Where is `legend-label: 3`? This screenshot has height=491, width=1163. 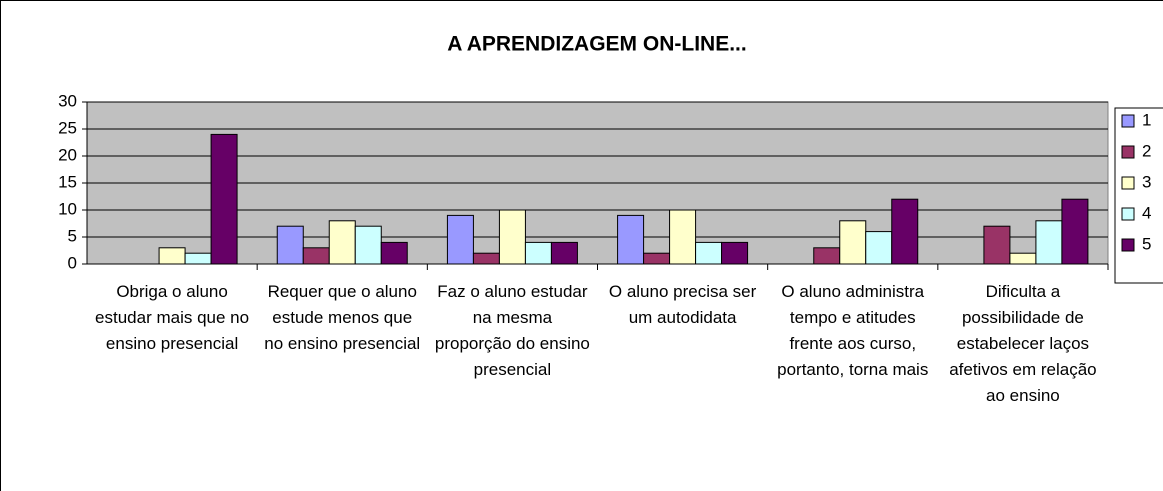
legend-label: 3 is located at coordinates (1146, 181).